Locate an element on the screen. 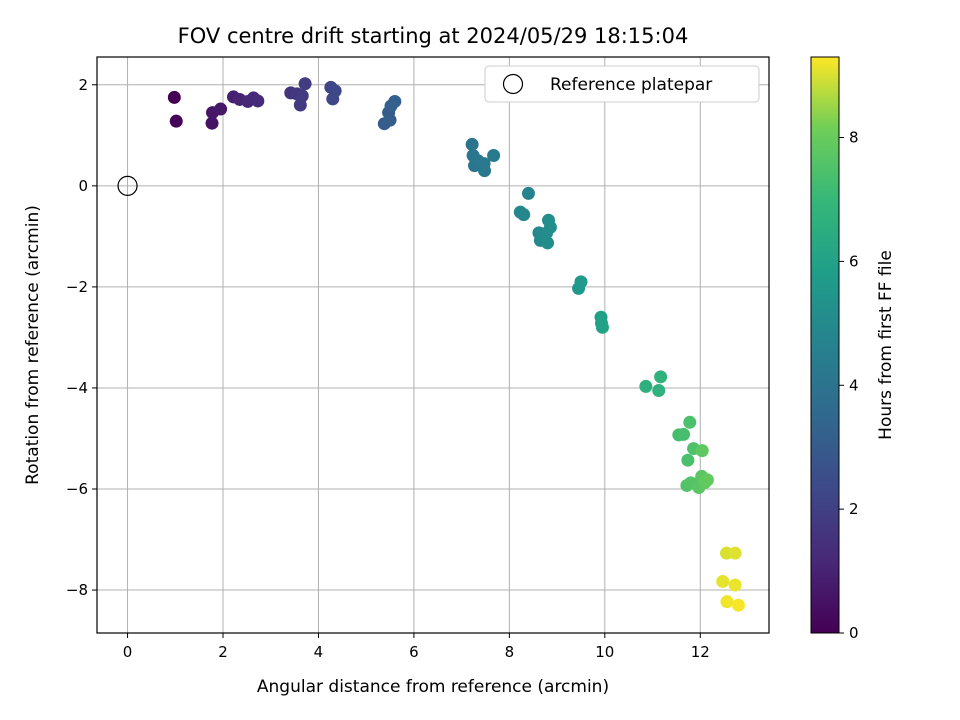 Image resolution: width=960 pixels, height=720 pixels. x-tick-label: 0 is located at coordinates (128, 652).